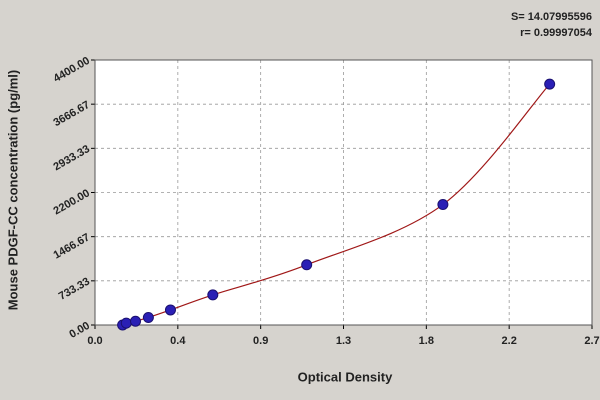 This screenshot has width=600, height=400. What do you see at coordinates (260, 341) in the screenshot?
I see `x-tick-label: 0.9` at bounding box center [260, 341].